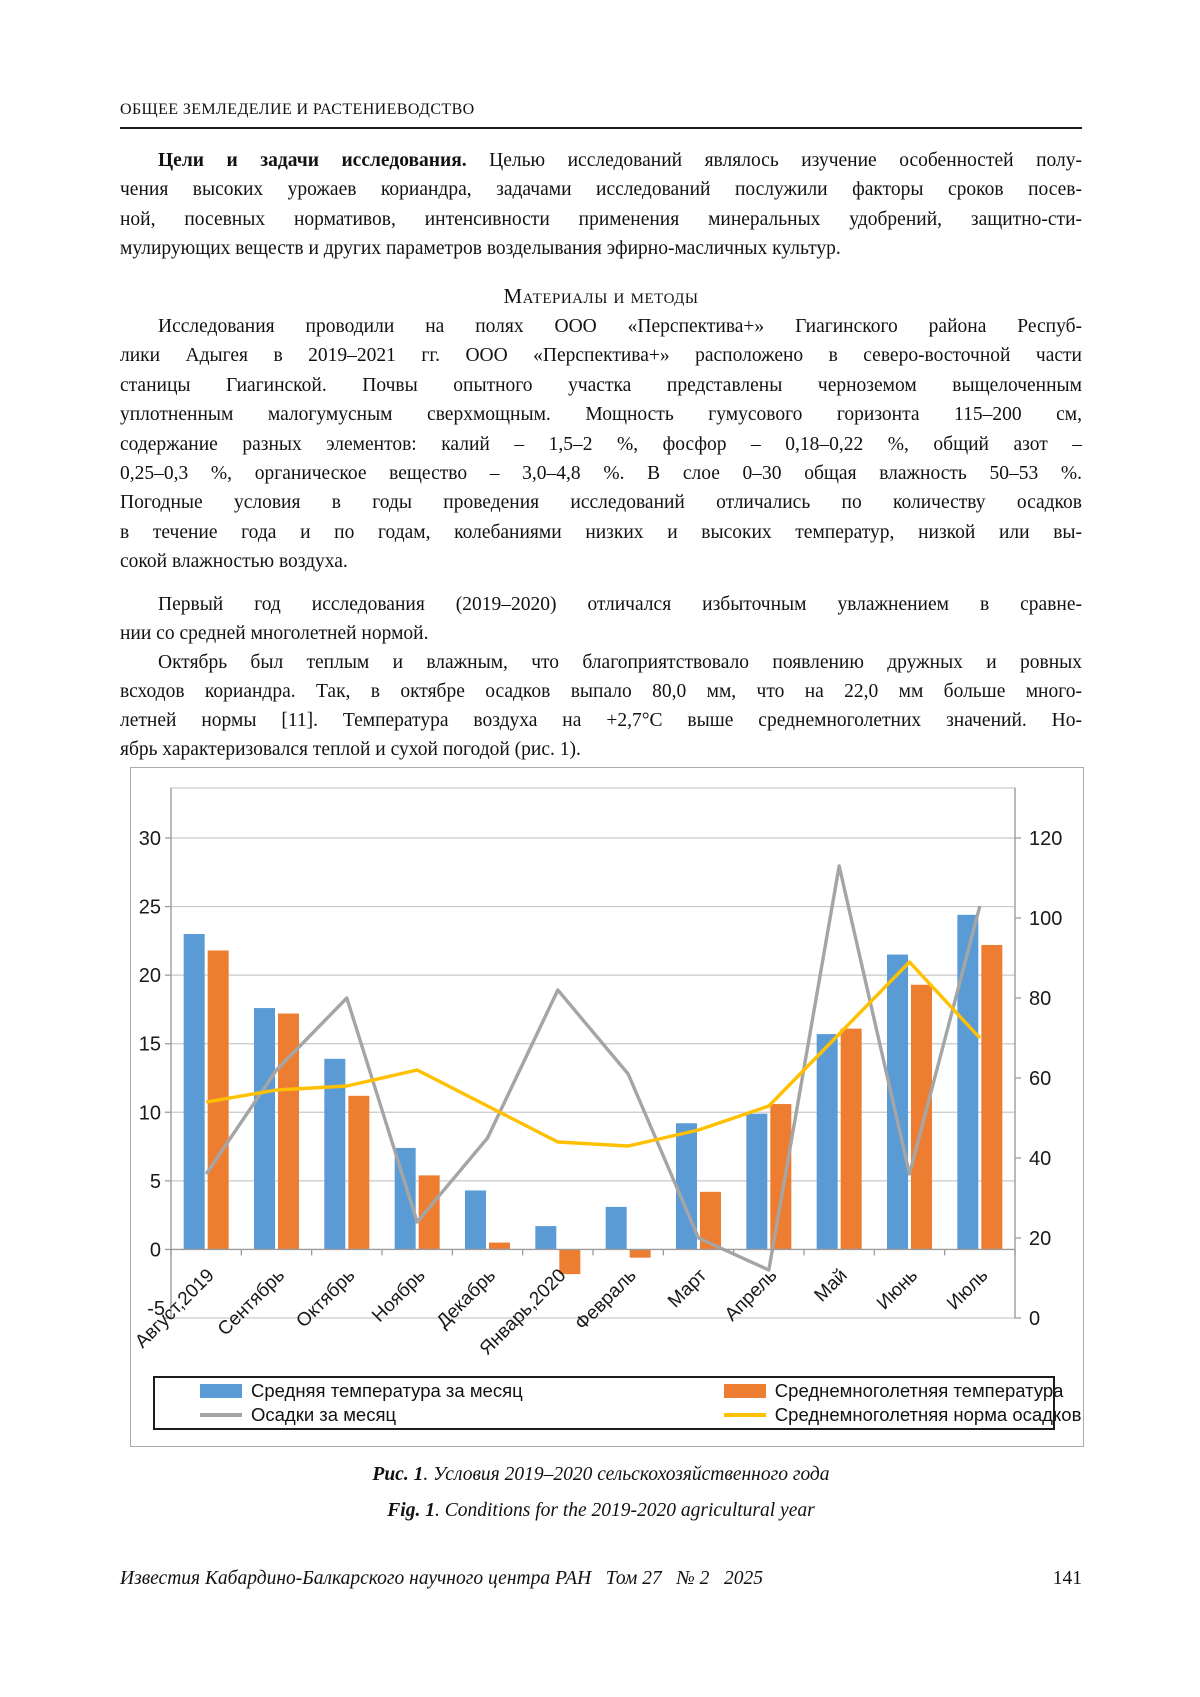 This screenshot has height=1697, width=1200. What do you see at coordinates (155, 1182) in the screenshot?
I see `svg-text: 5` at bounding box center [155, 1182].